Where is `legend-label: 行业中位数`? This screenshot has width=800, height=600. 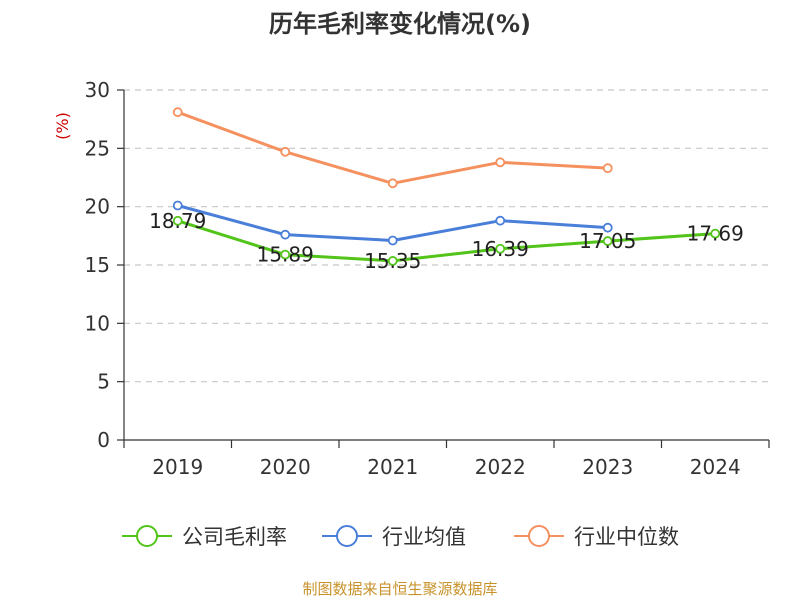 legend-label: 行业中位数 is located at coordinates (626, 537).